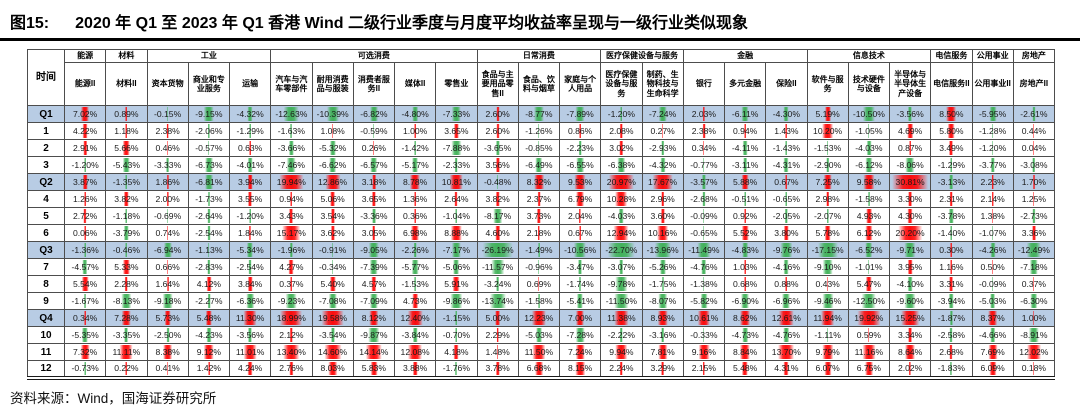  I want to click on value-cell: 0.88%, so click(786, 284).